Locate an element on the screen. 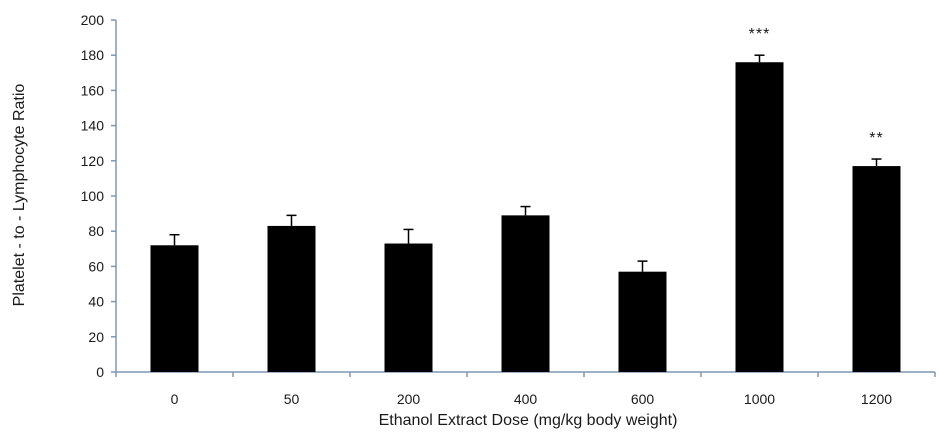  y-tick-label: 200 is located at coordinates (93, 20).